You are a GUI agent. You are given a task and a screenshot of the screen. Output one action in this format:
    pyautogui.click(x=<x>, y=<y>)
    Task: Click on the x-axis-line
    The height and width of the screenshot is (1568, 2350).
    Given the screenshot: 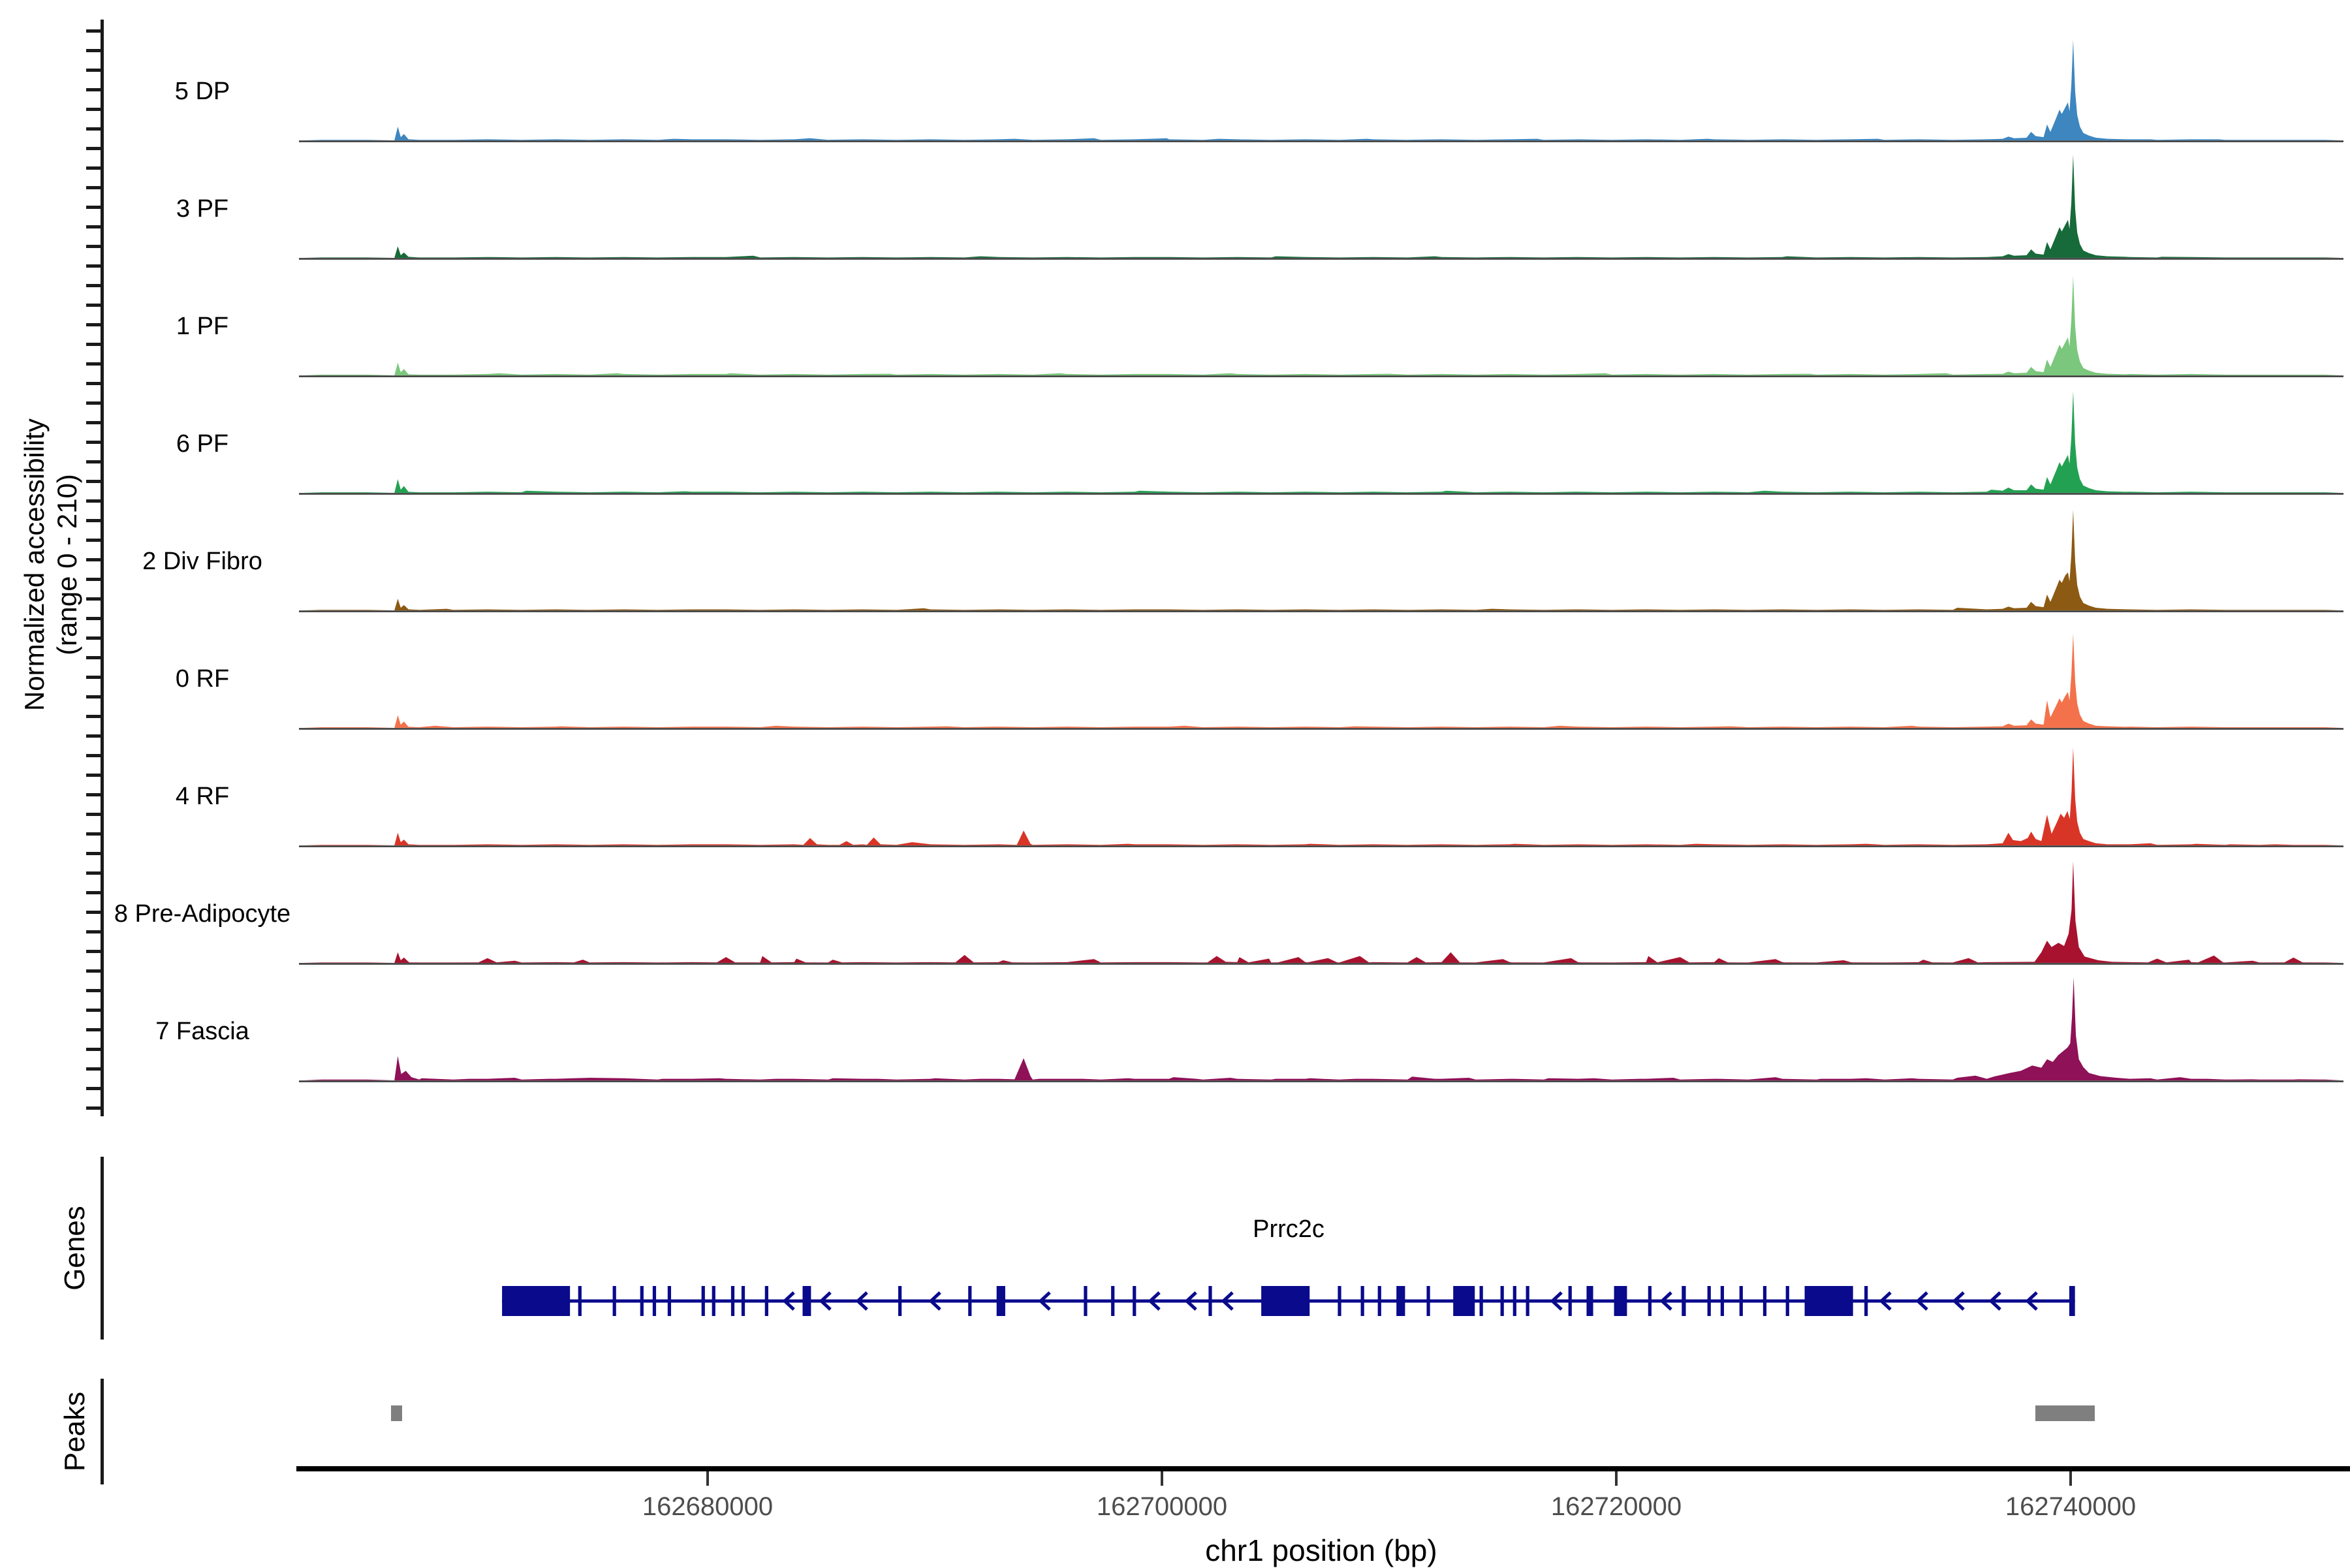 What is the action you would take?
    pyautogui.click(x=1323, y=1468)
    